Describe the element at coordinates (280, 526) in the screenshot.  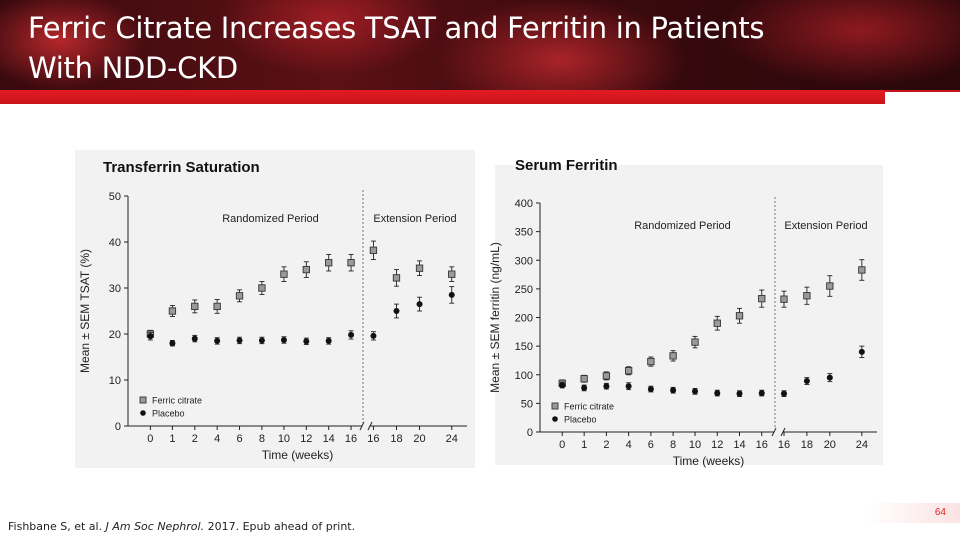
I see `citation-details: 2017. Epub ahead of print.` at that location.